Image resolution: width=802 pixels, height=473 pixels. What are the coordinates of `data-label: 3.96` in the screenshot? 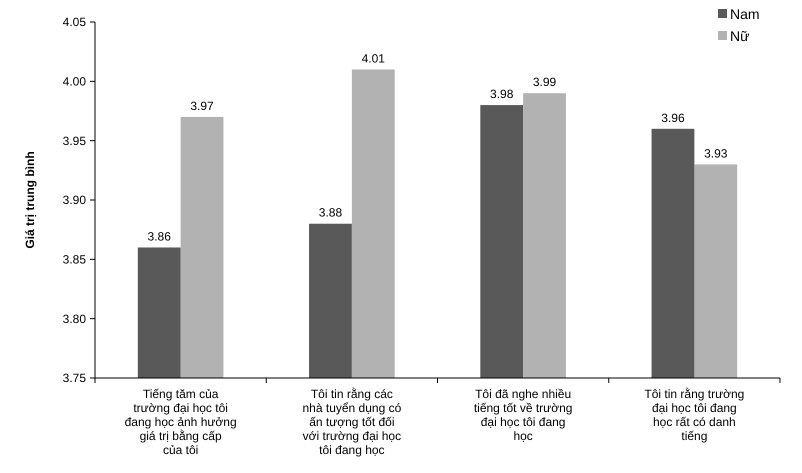 It's located at (673, 117).